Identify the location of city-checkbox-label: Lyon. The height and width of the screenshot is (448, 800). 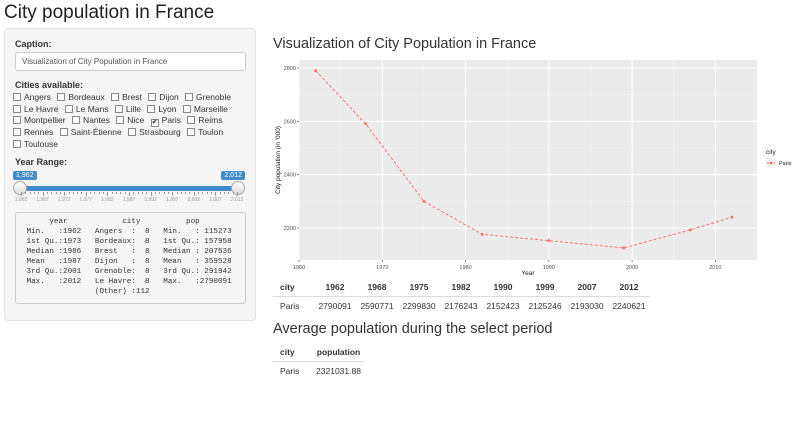
(167, 108).